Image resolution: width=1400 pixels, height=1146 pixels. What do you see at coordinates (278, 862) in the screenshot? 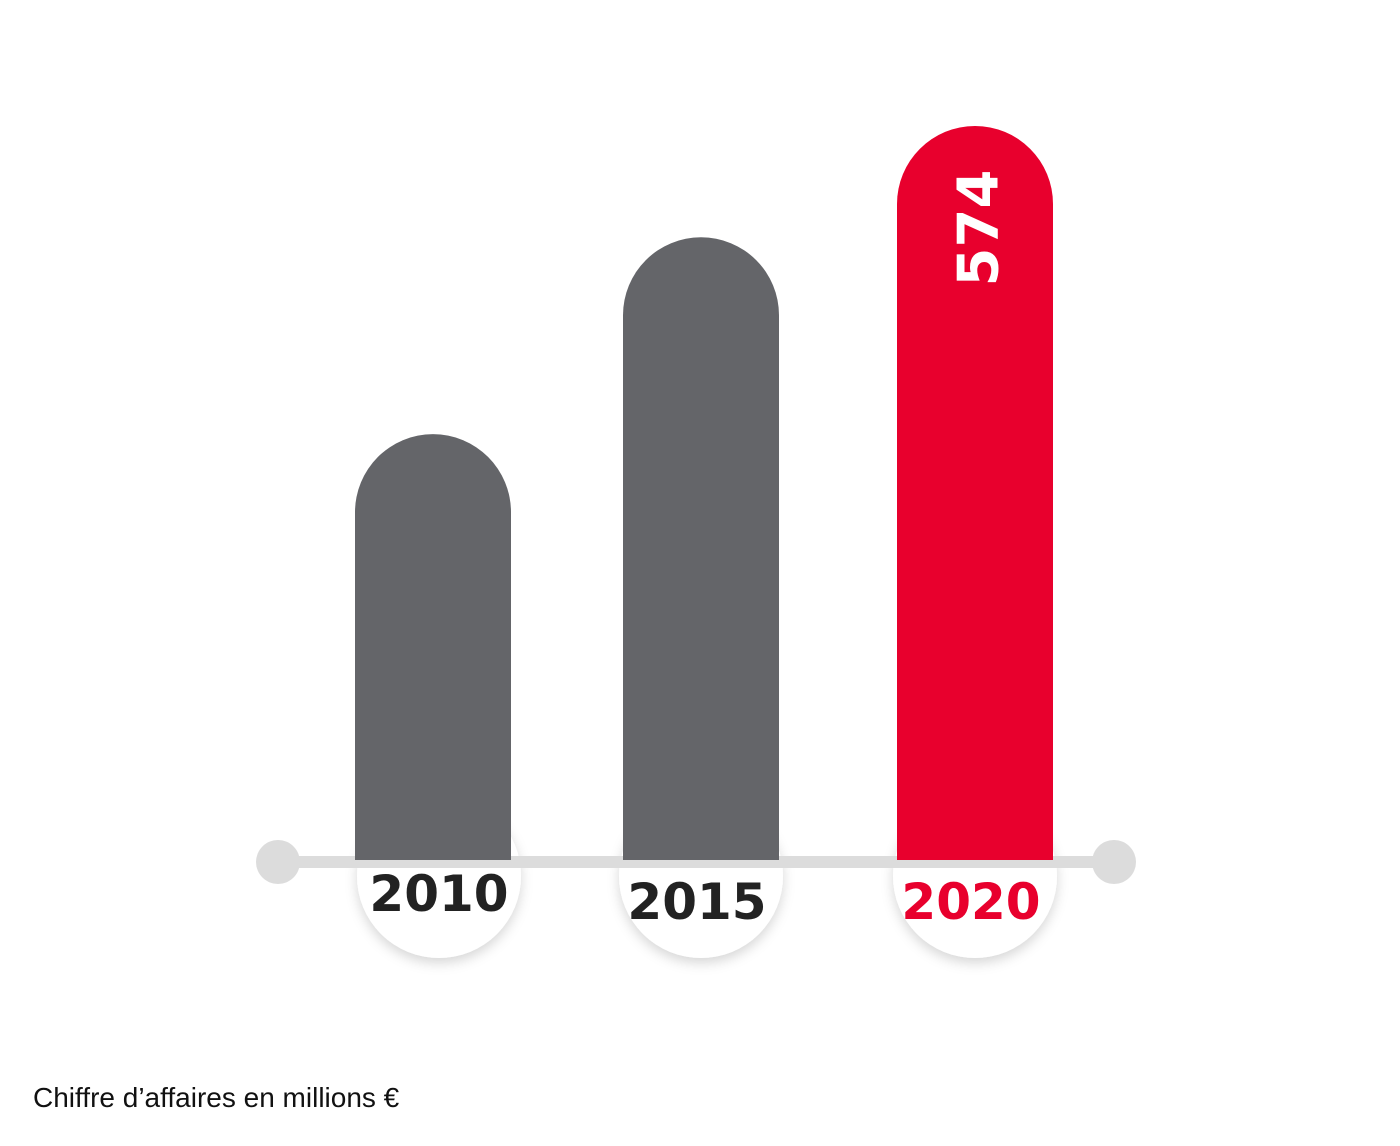
I see `axis-end-dot-left` at bounding box center [278, 862].